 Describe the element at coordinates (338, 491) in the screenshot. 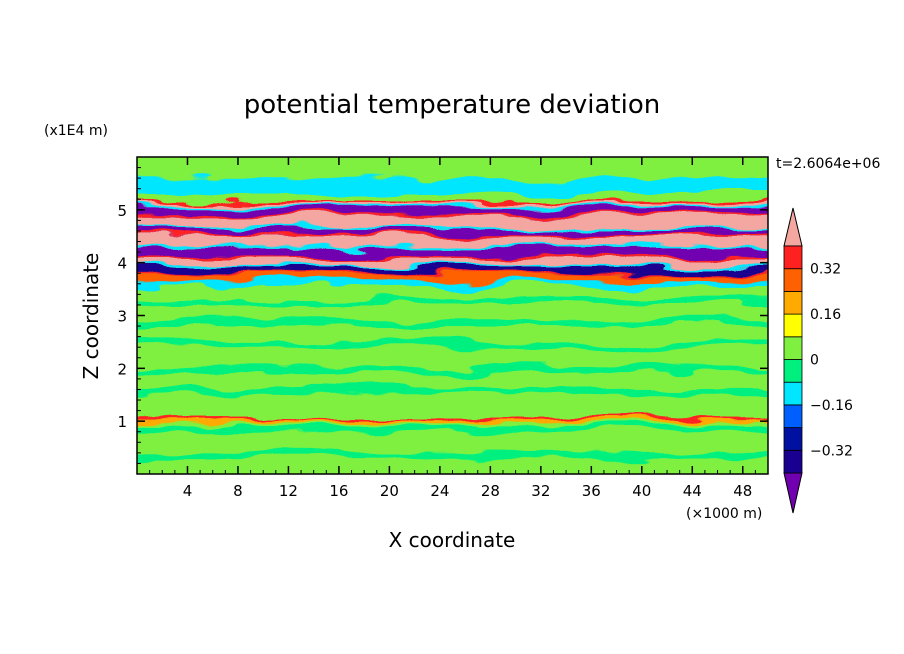

I see `x-tick-label: 16` at that location.